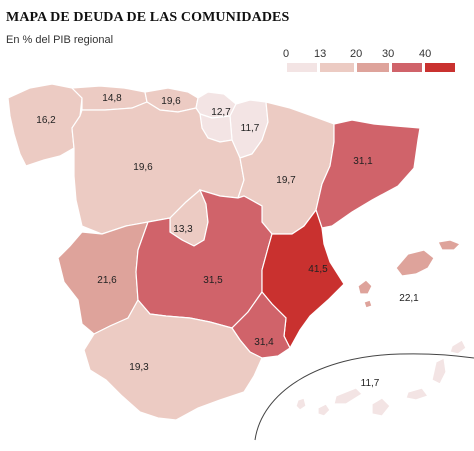 The image size is (474, 451). What do you see at coordinates (381, 378) in the screenshot?
I see `region-canarias` at bounding box center [381, 378].